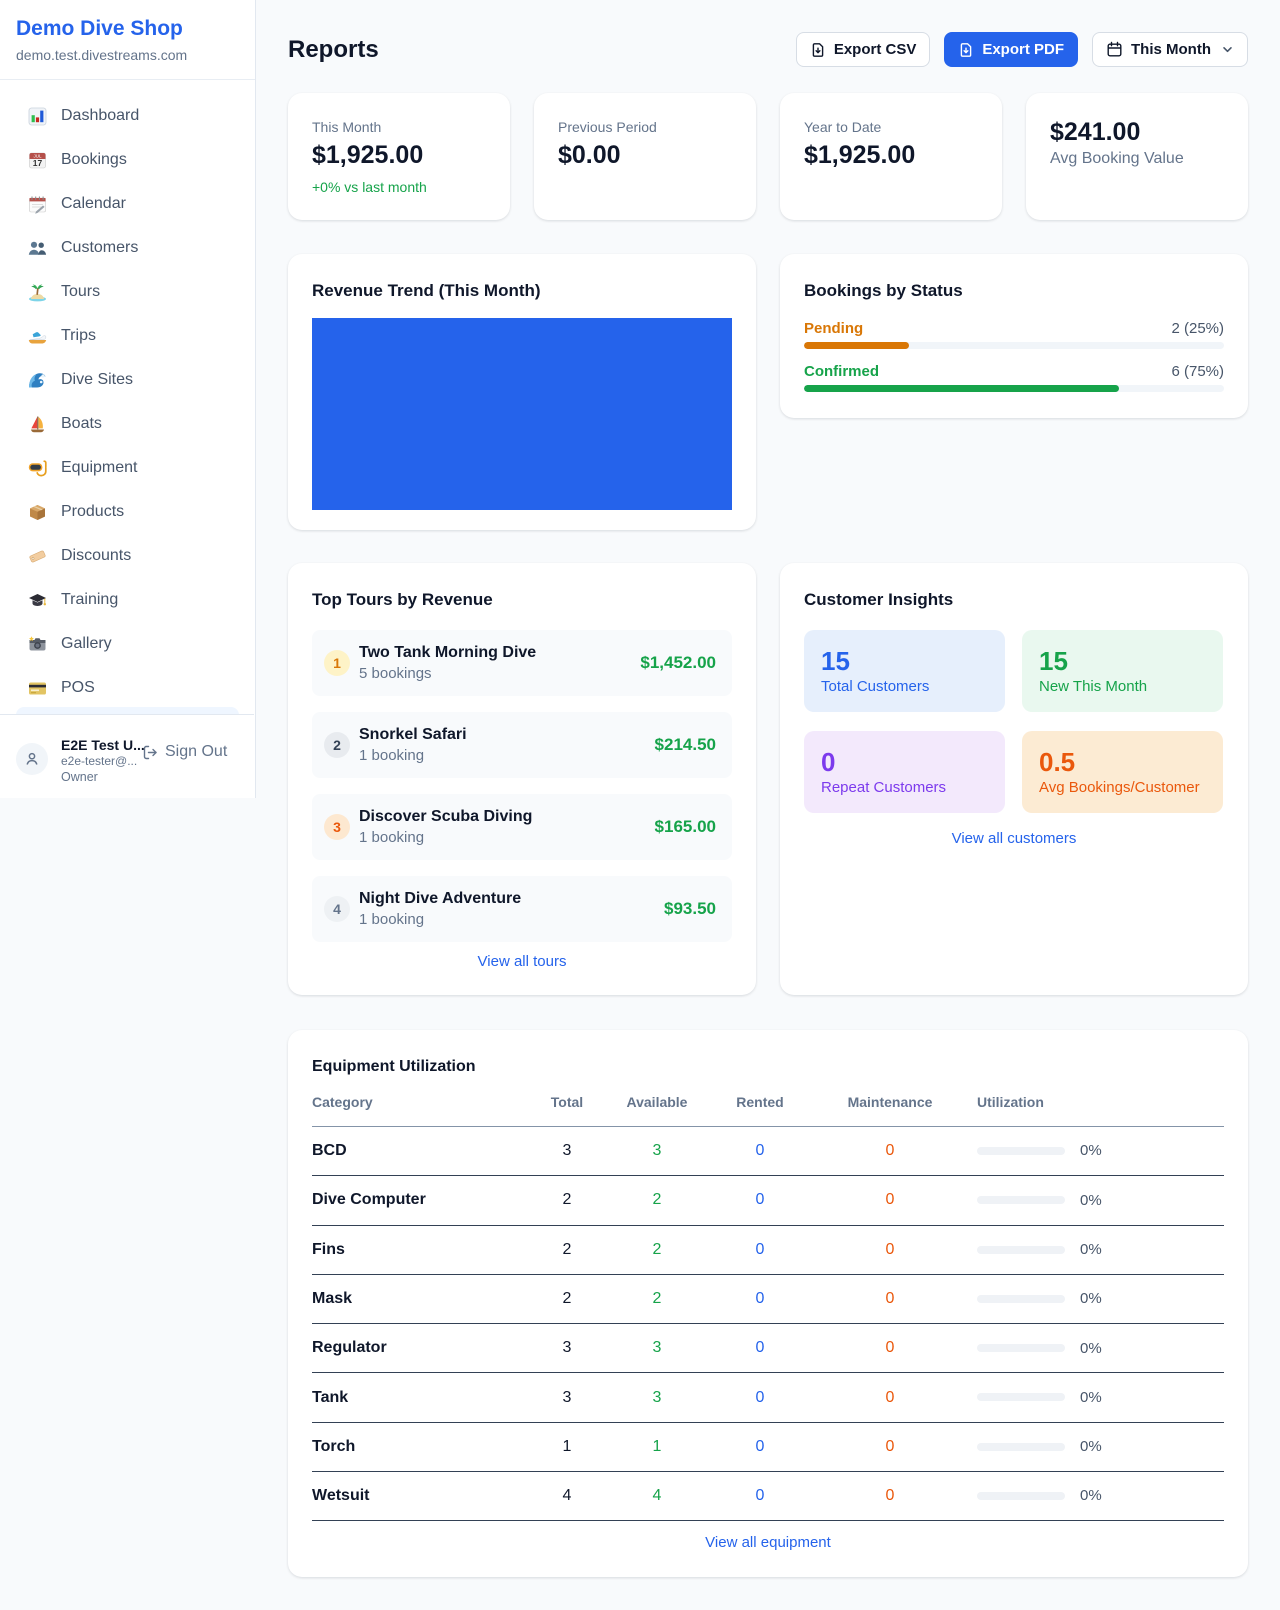 Image resolution: width=1280 pixels, height=1610 pixels. I want to click on svg-text: JUL, so click(37, 155).